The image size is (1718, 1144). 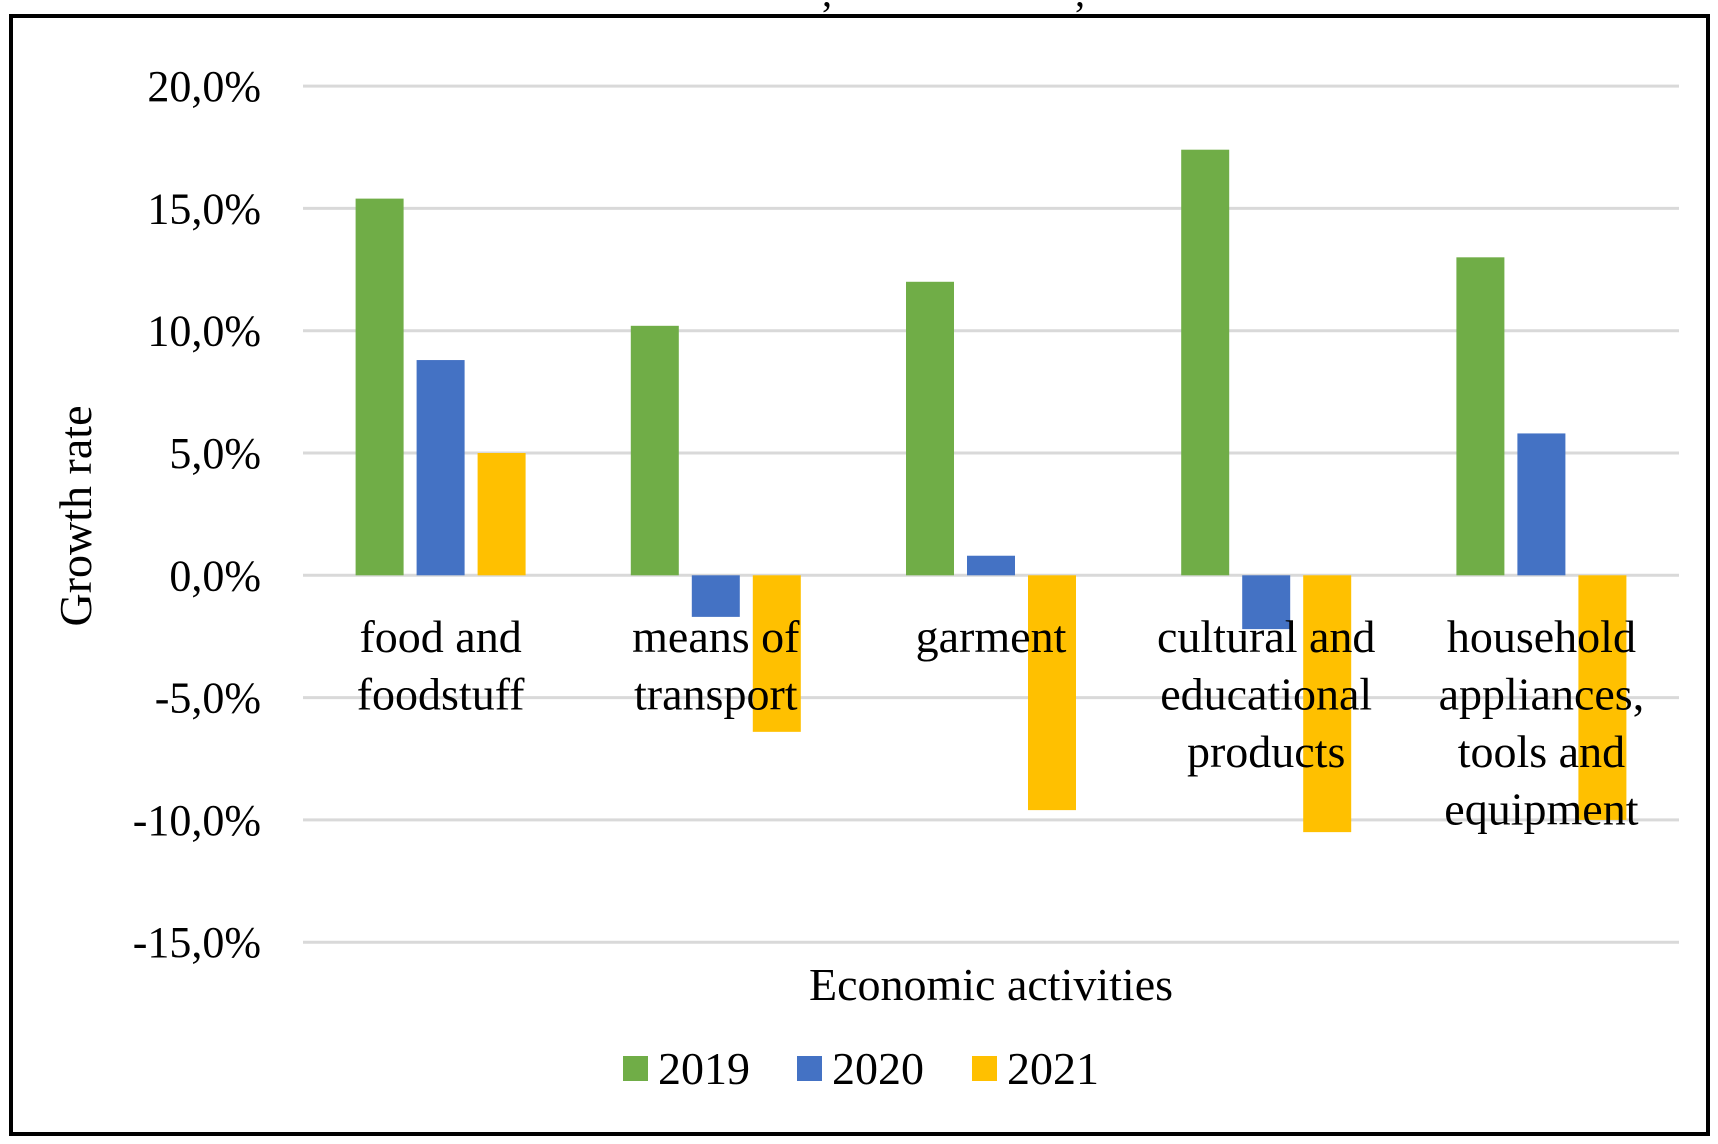 I want to click on y-axis-tick-labels: 20,0% 15,0% 10,0% 5,0% 0,0% -5,0% -10,0% -15,0%, so click(x=197, y=514).